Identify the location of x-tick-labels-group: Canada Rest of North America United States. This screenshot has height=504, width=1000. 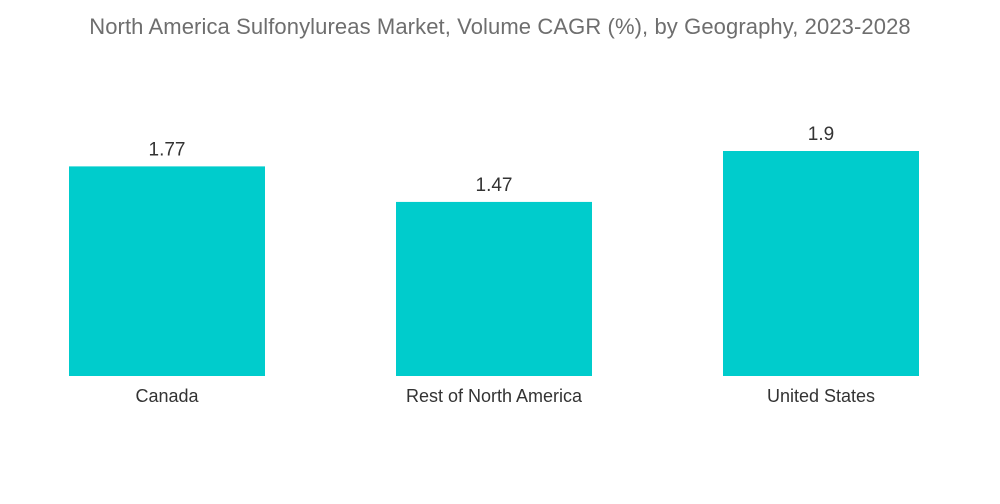
(505, 396).